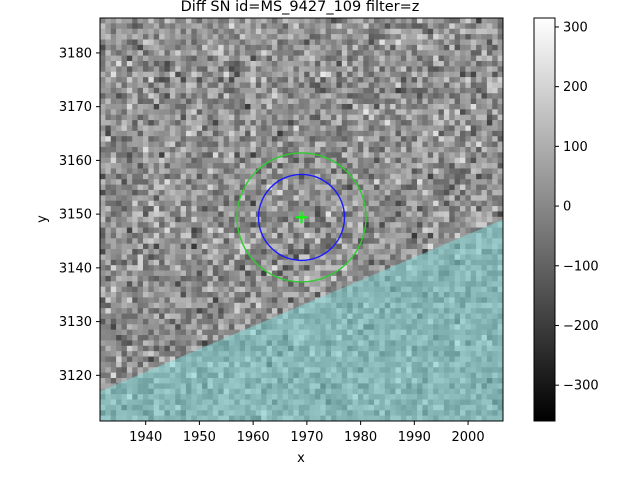 The height and width of the screenshot is (480, 640). I want to click on aperture-overlays, so click(301, 217).